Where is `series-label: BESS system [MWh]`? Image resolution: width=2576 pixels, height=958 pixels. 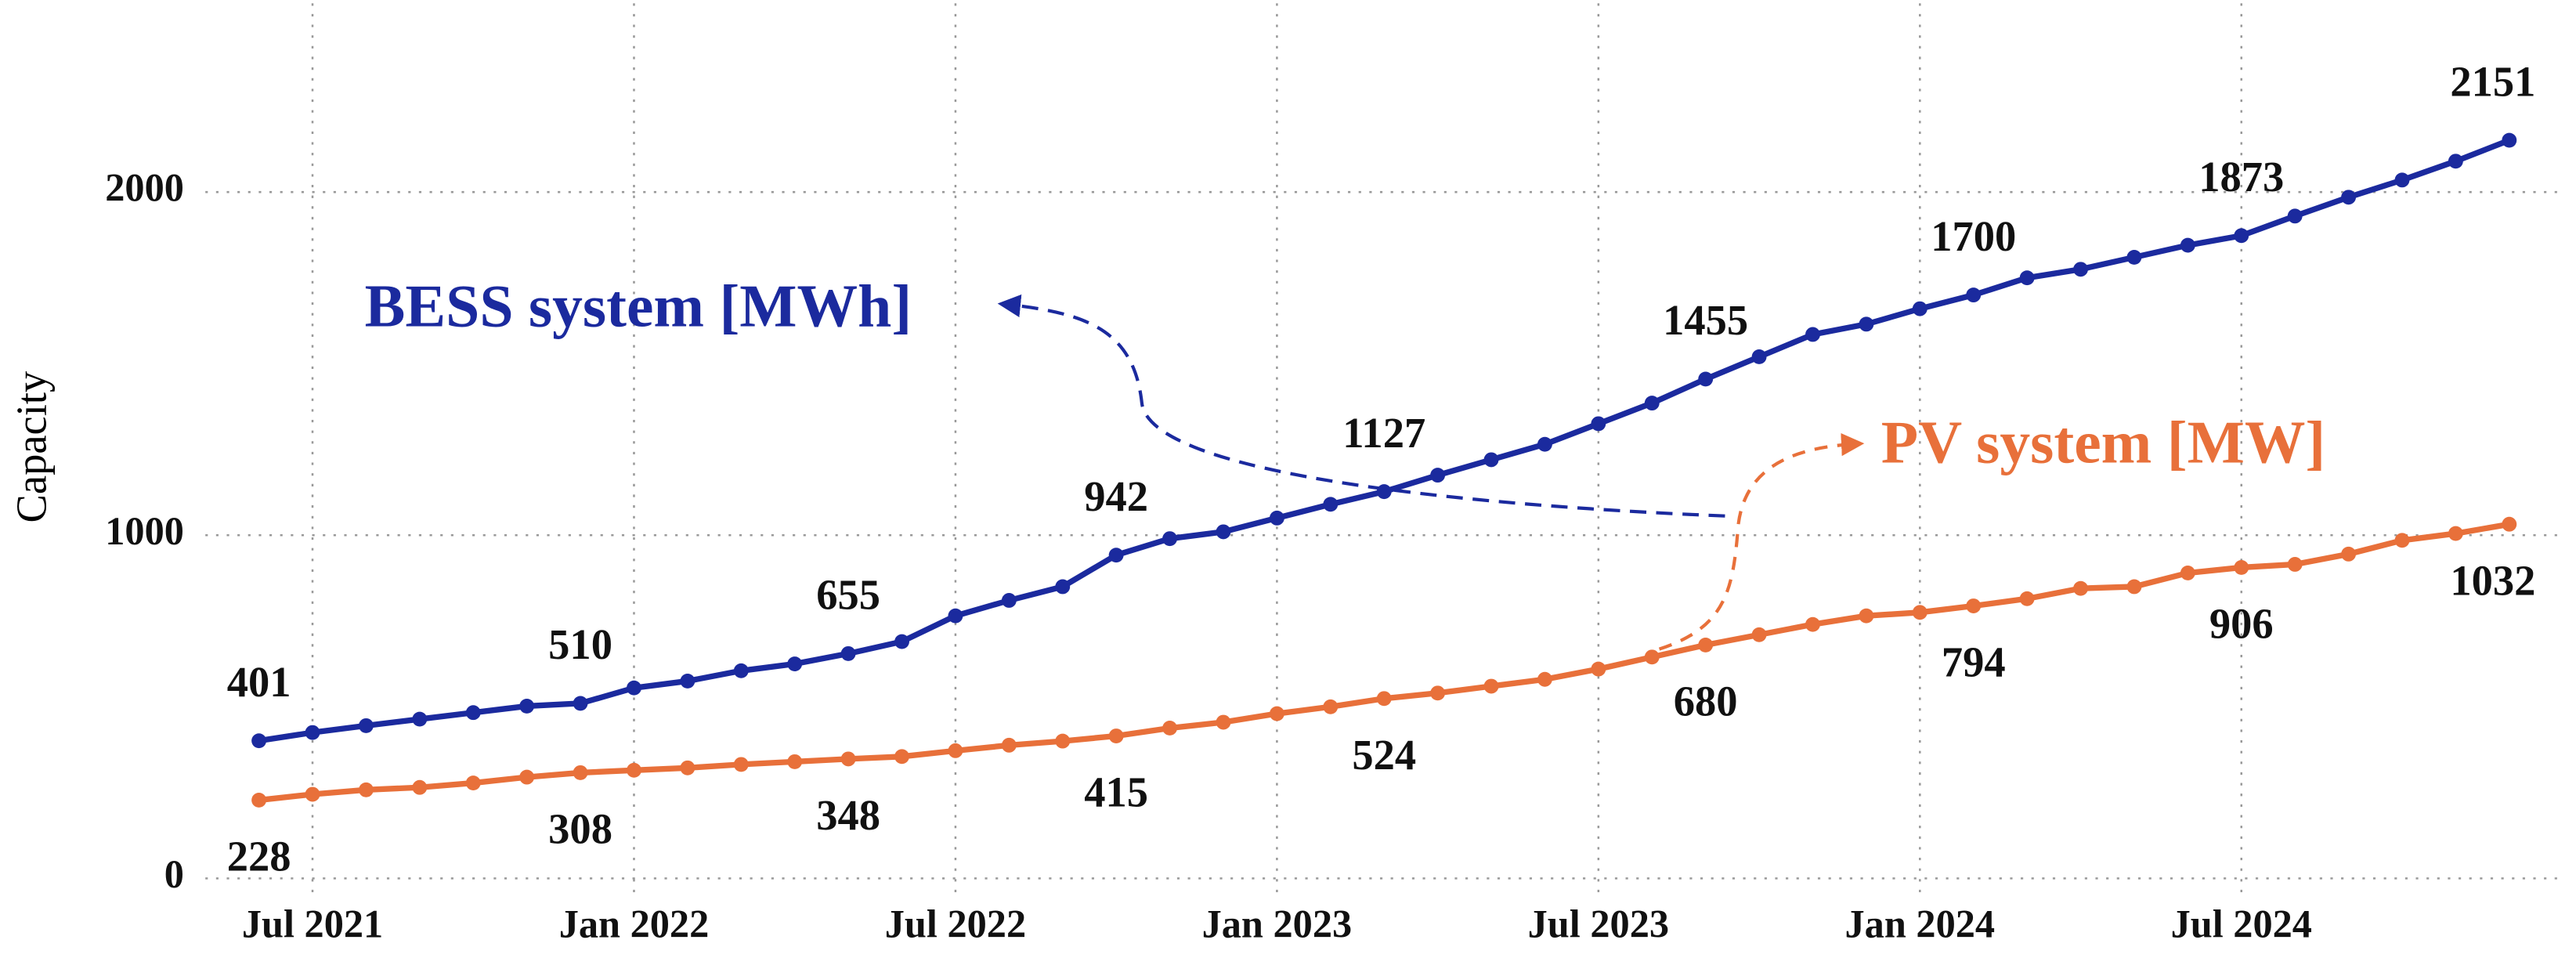 series-label: BESS system [MWh] is located at coordinates (638, 305).